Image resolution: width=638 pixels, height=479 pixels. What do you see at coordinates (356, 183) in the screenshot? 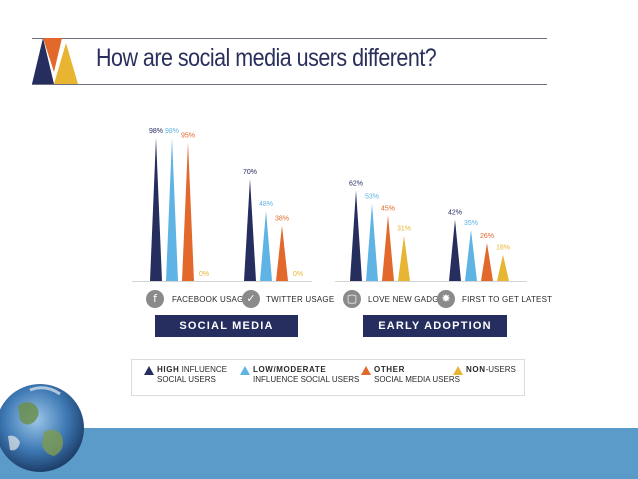
I see `data-label-high-2: 62%` at bounding box center [356, 183].